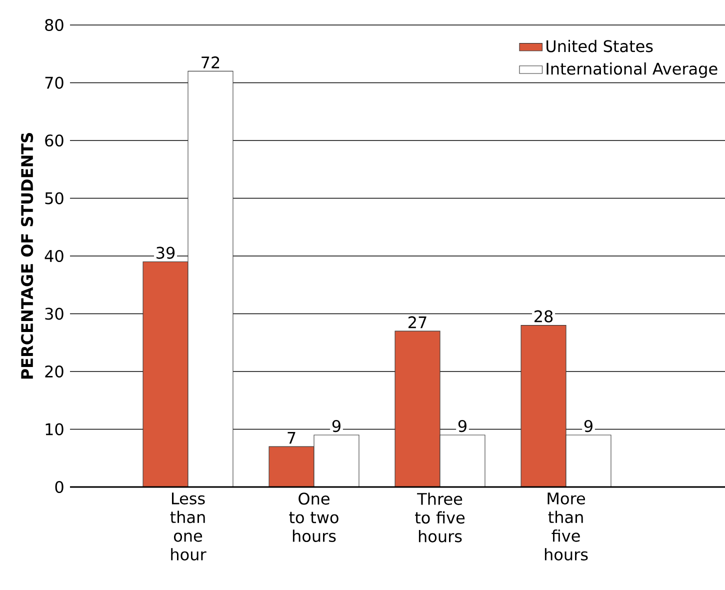 This screenshot has height=590, width=725. Describe the element at coordinates (54, 82) in the screenshot. I see `y-tick-label: 70` at that location.